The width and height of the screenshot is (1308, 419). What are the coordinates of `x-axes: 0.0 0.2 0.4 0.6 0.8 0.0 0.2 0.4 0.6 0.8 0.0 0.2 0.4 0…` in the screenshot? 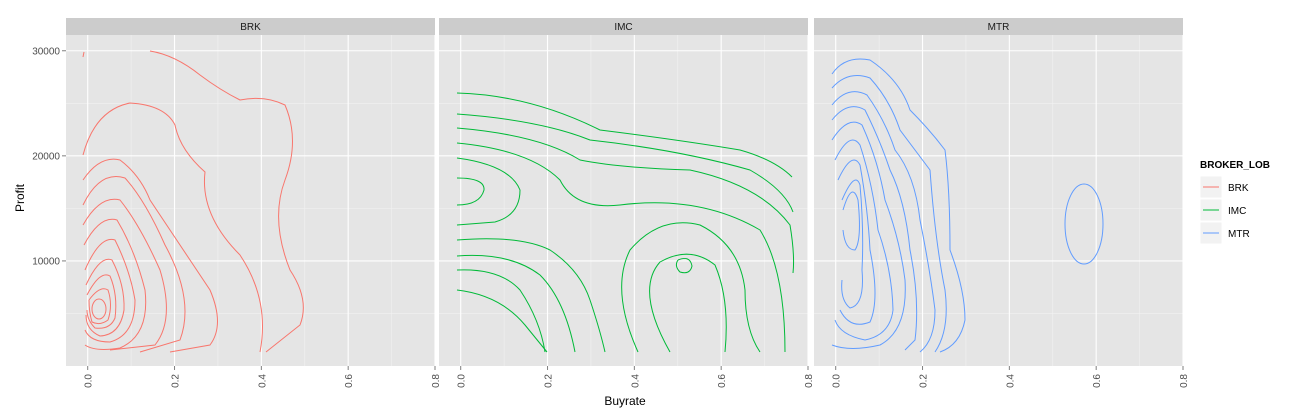 It's located at (637, 377).